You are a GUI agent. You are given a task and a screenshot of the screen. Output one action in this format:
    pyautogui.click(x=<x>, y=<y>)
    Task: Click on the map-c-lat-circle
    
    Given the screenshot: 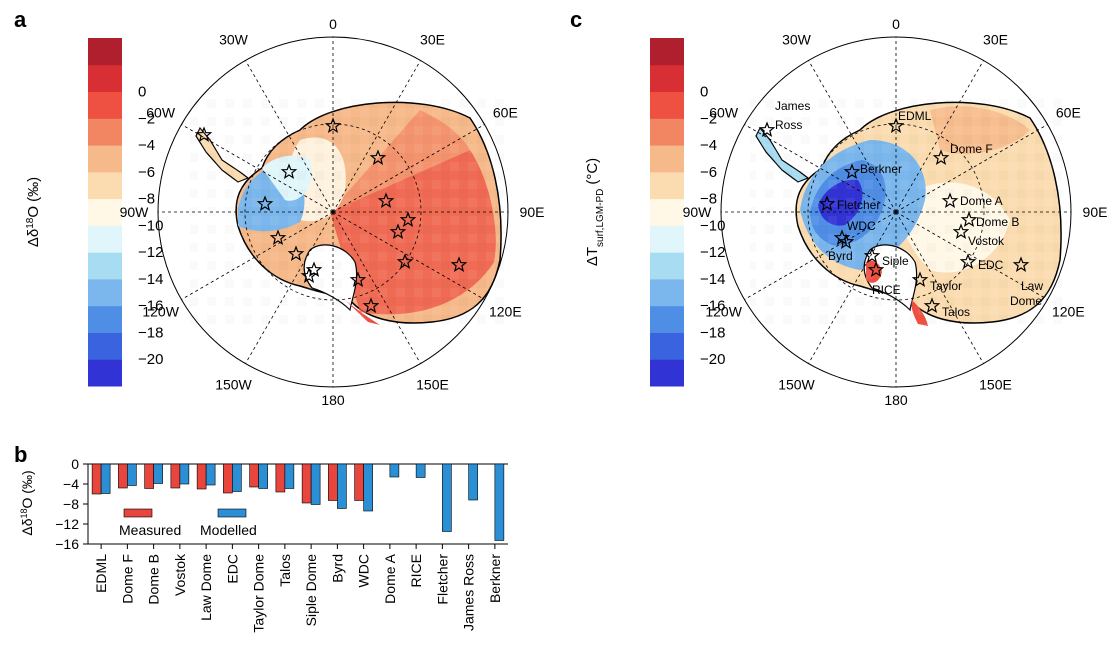 What is the action you would take?
    pyautogui.click(x=896, y=212)
    